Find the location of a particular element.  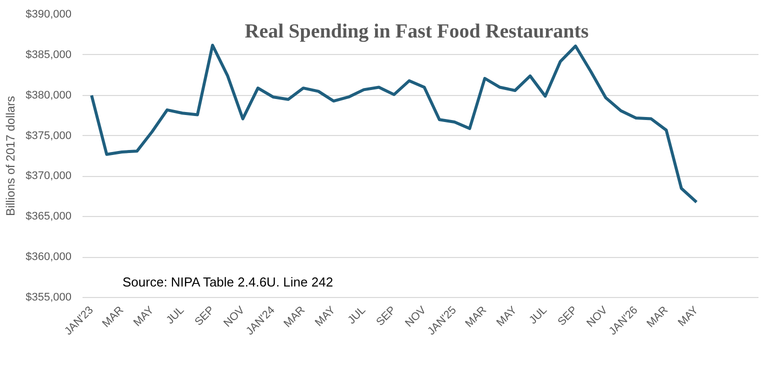

y-tick-label: $380,000 is located at coordinates (49, 95).